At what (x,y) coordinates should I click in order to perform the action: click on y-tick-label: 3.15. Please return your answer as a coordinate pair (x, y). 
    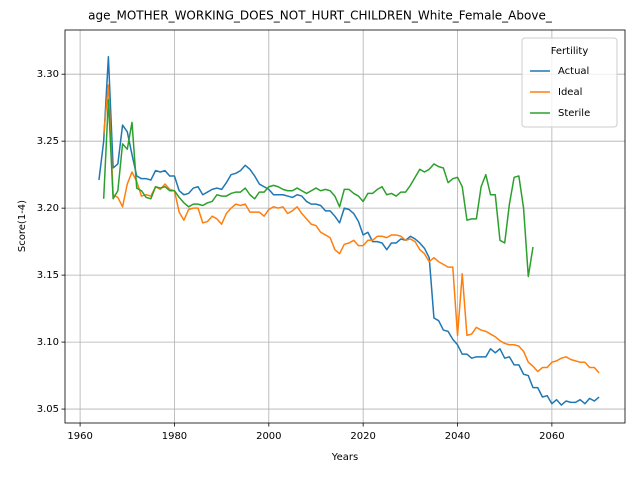
    Looking at the image, I should click on (48, 275).